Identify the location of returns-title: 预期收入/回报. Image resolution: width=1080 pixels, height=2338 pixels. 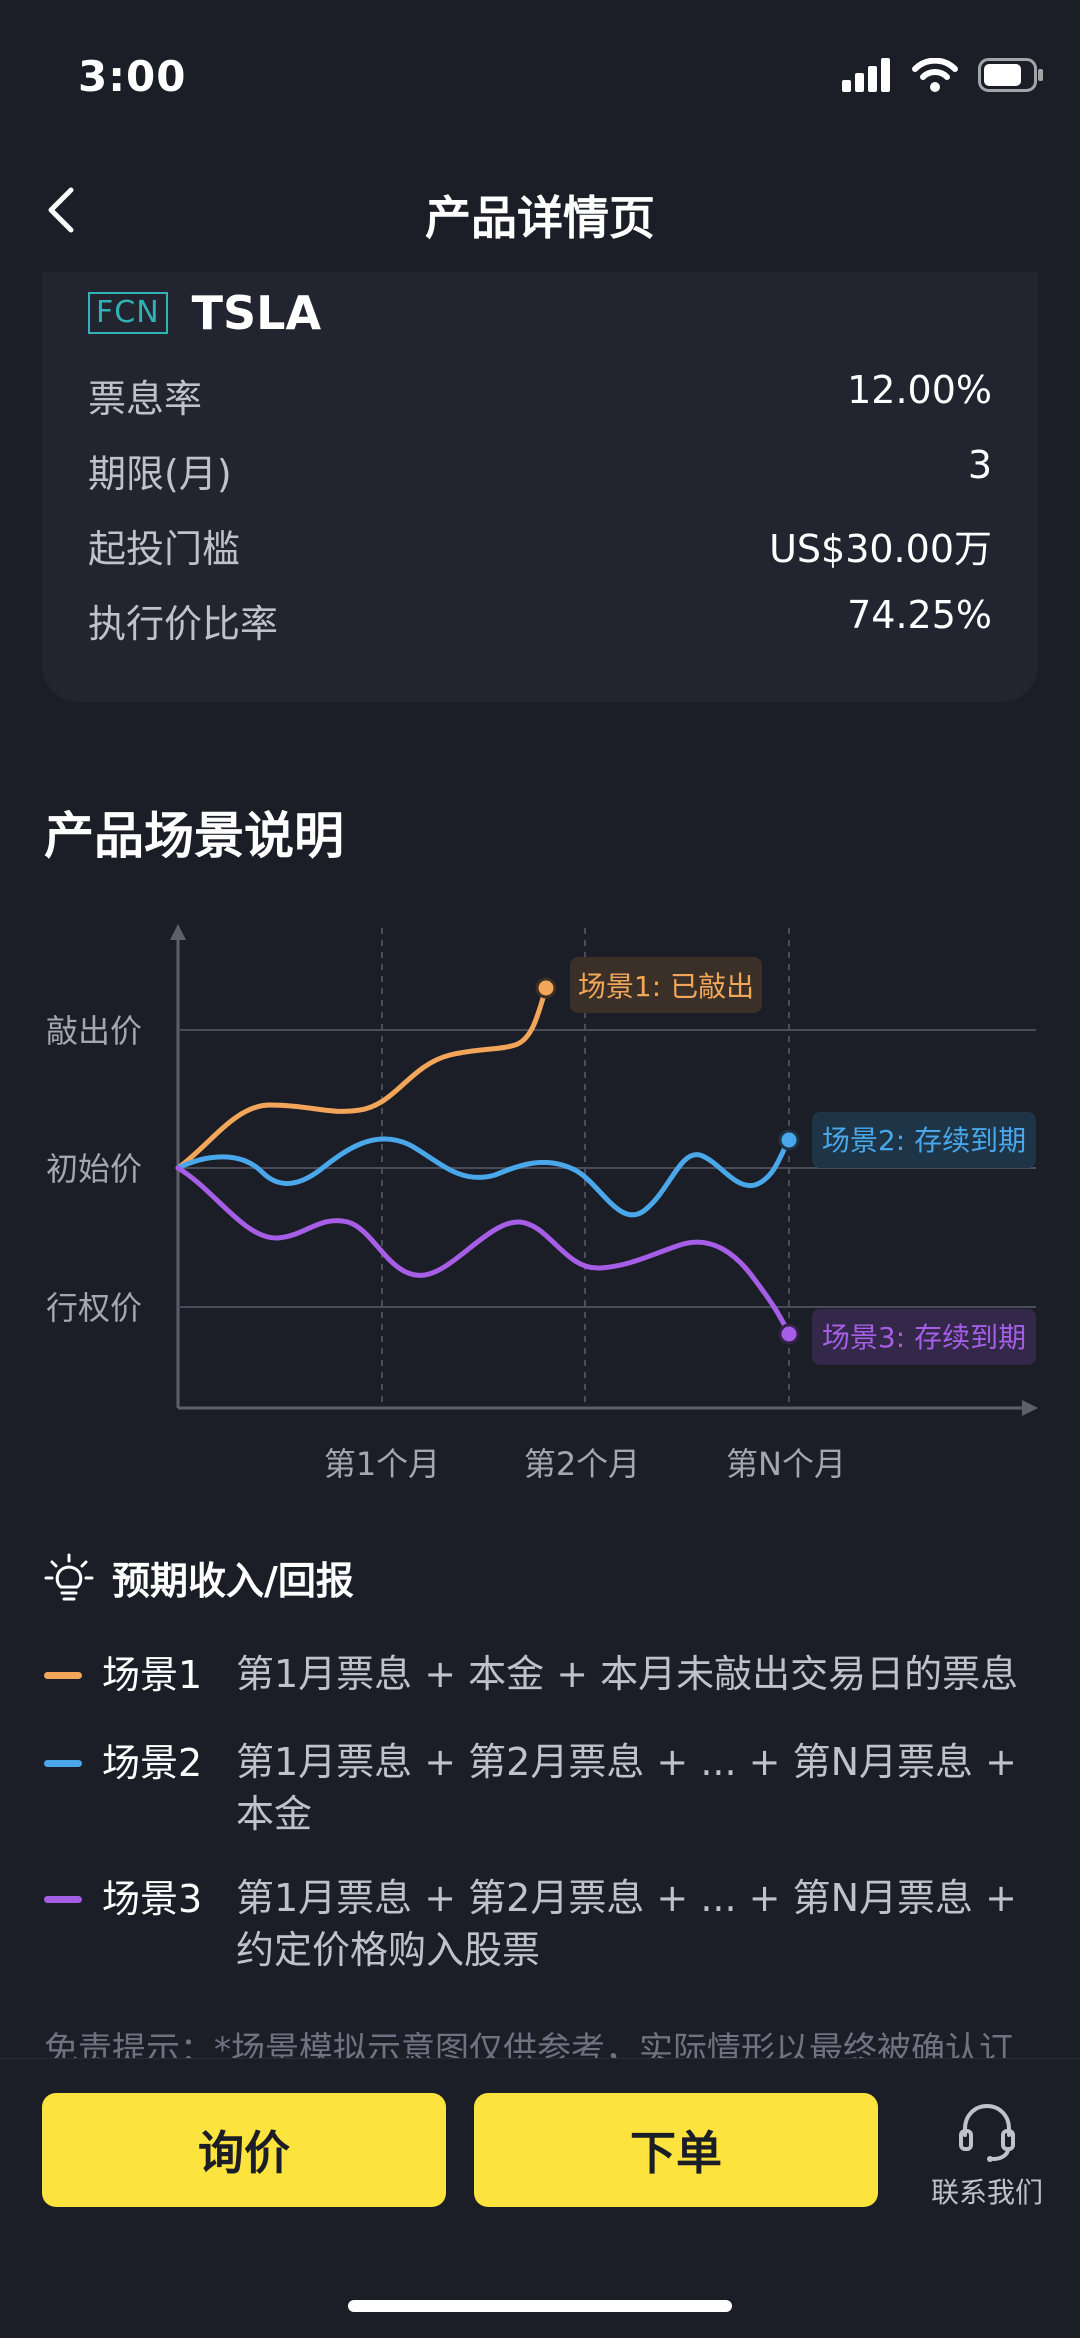
(233, 1581).